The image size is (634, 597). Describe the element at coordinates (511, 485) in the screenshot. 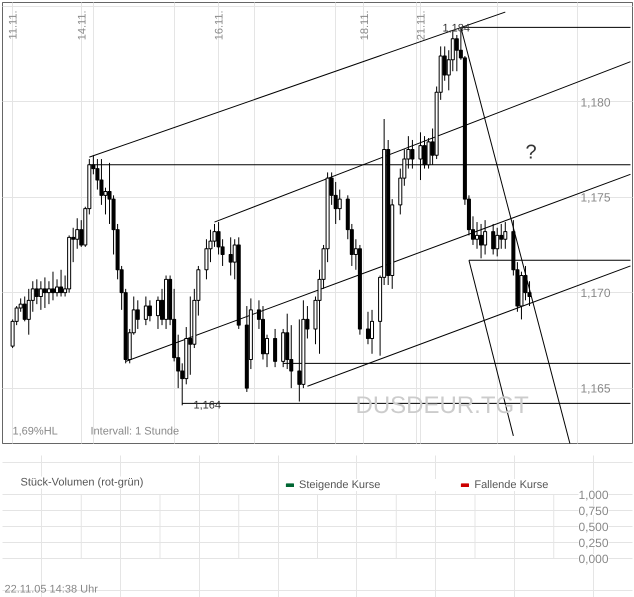

I see `legend-label: Fallende Kurse` at that location.